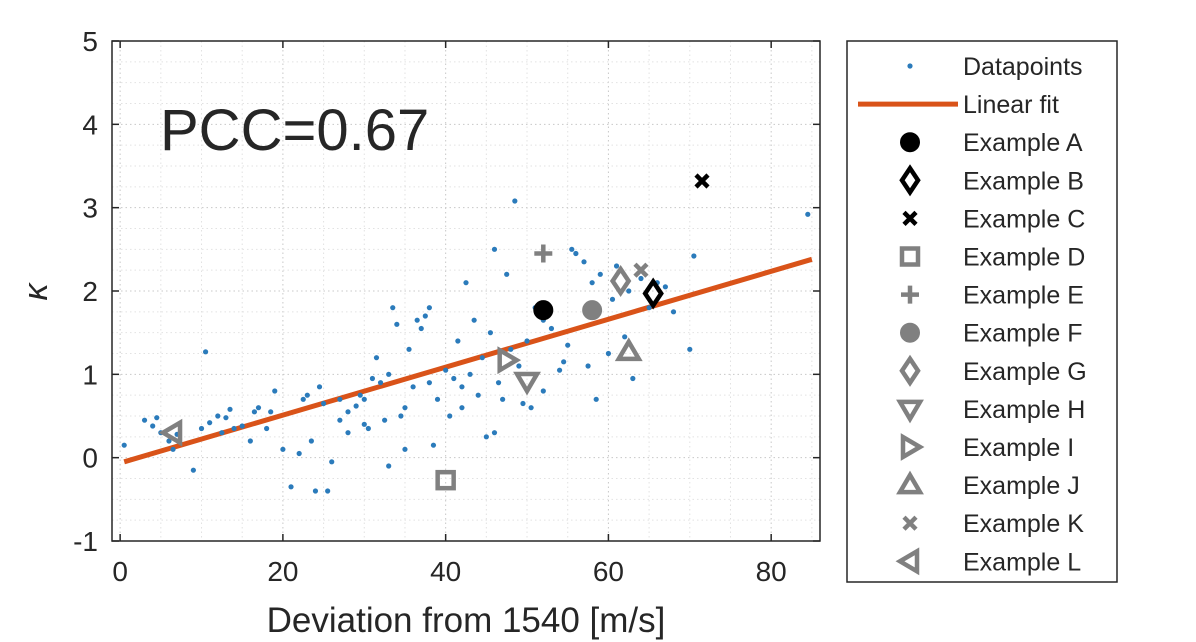  Describe the element at coordinates (120, 571) in the screenshot. I see `x-tick-label: 0` at that location.